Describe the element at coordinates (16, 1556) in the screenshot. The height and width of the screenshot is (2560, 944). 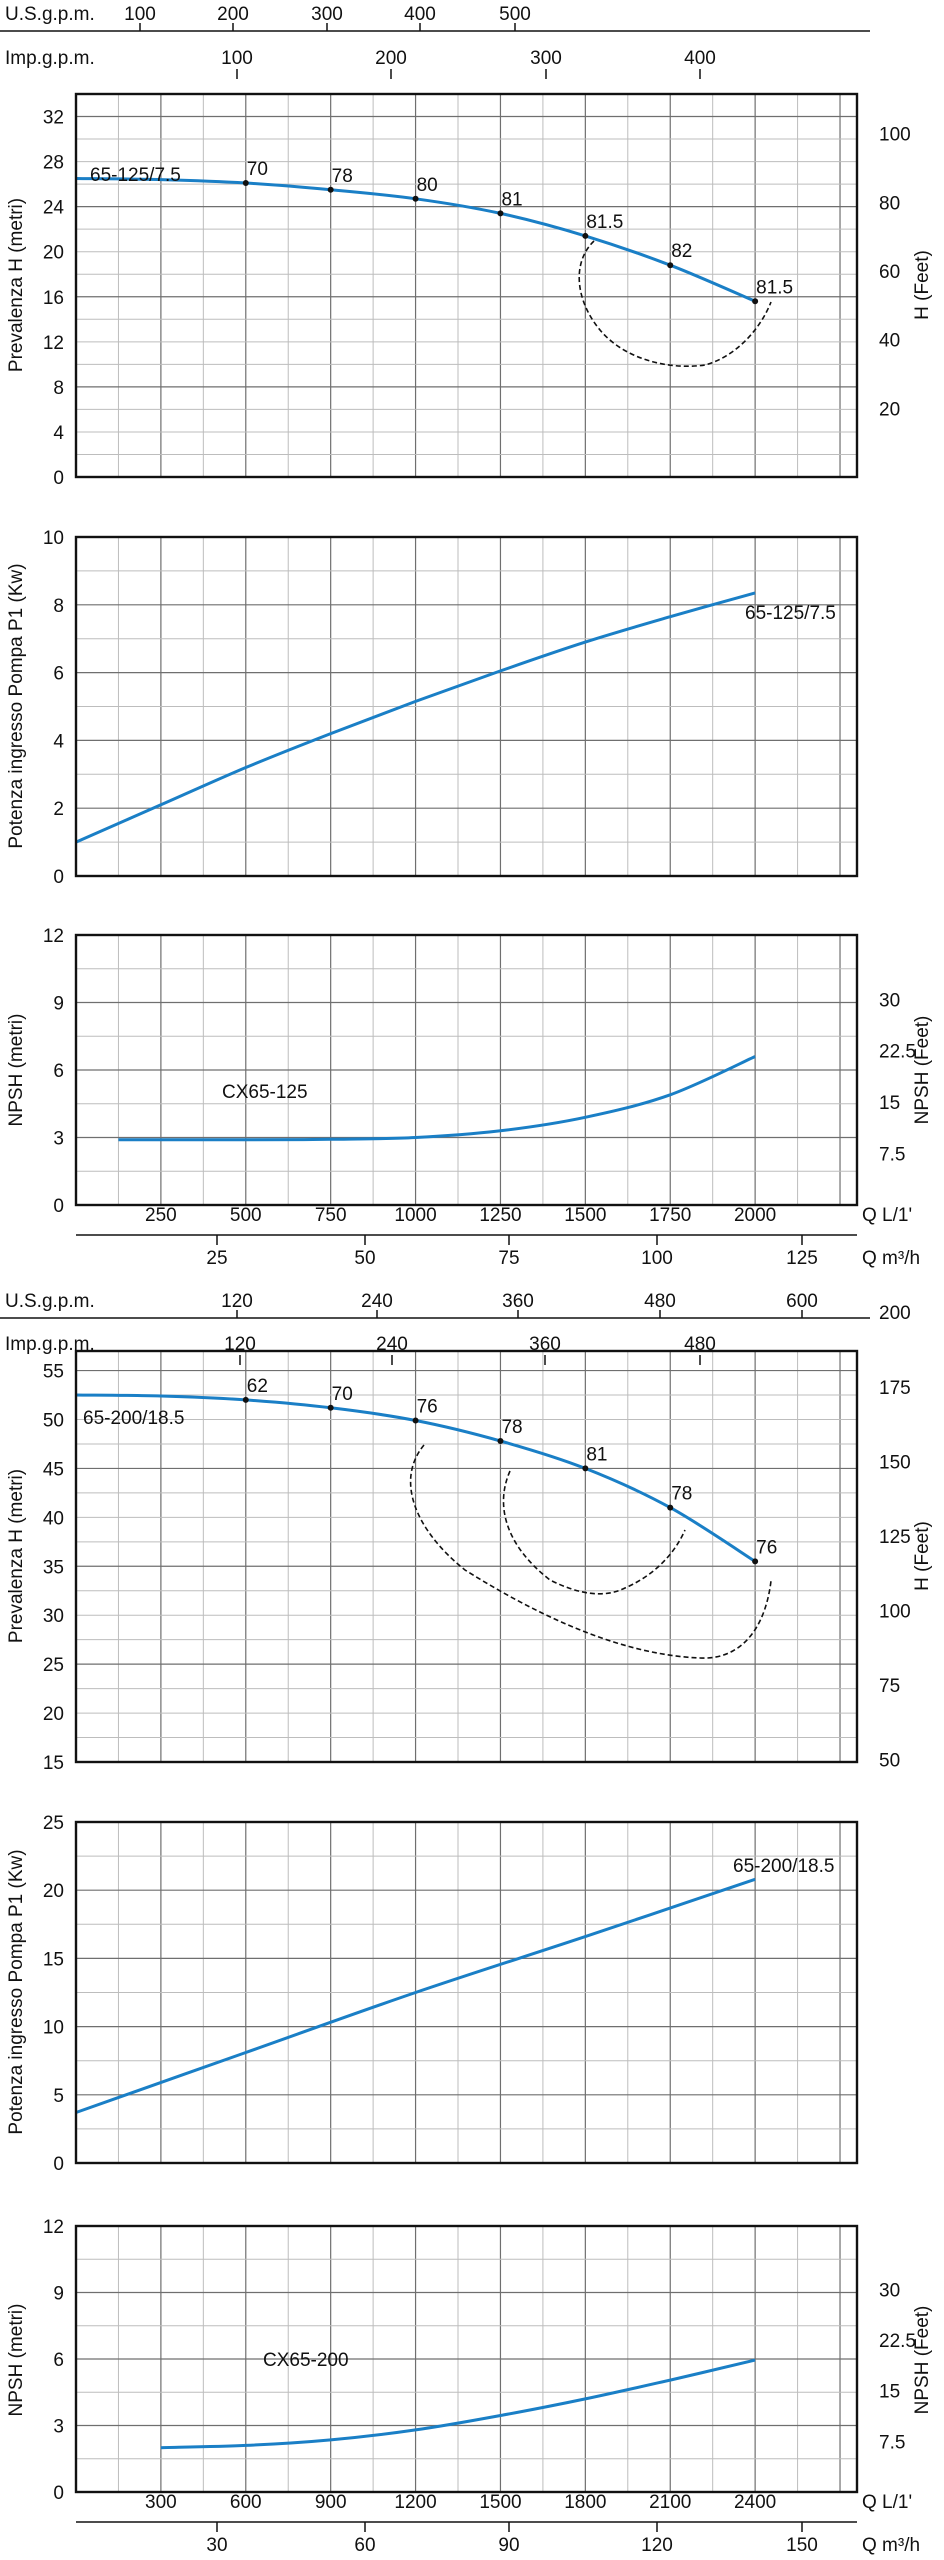
I see `y-axis-title: Prevalenza H (metri)` at that location.